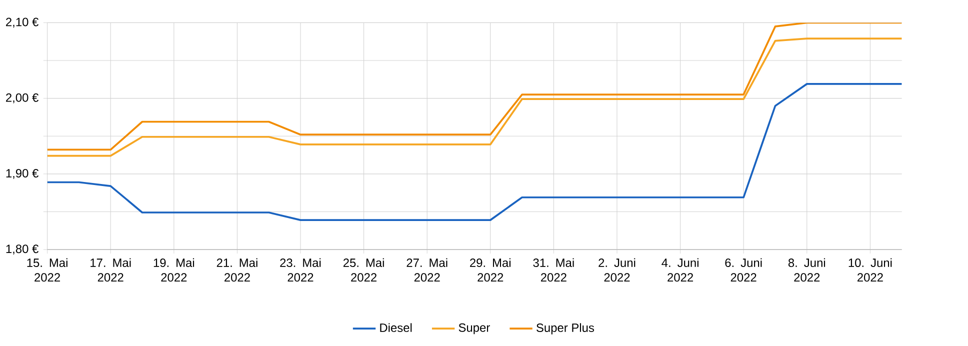  I want to click on y-tick-label: 2,10 €, so click(22, 23).